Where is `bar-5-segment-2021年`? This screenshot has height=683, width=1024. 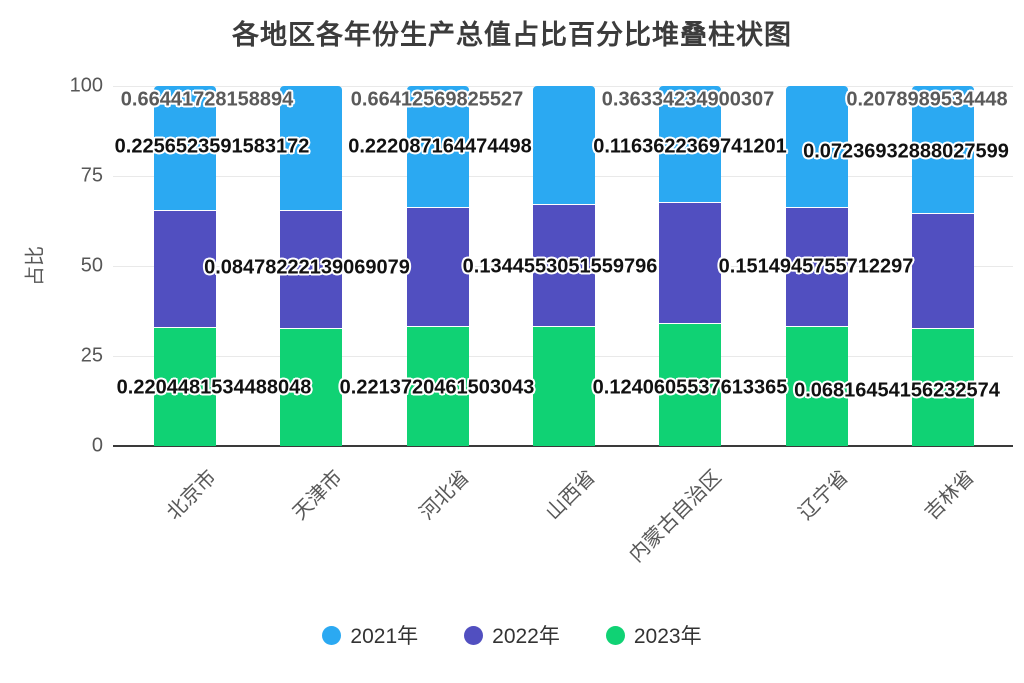
bar-5-segment-2021年 is located at coordinates (816, 146).